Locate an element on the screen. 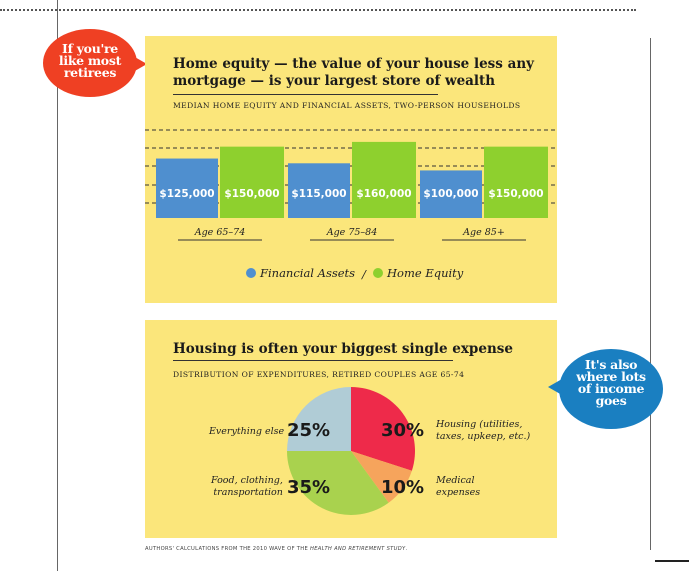 The image size is (689, 571). left-margin-rule is located at coordinates (57, 285).